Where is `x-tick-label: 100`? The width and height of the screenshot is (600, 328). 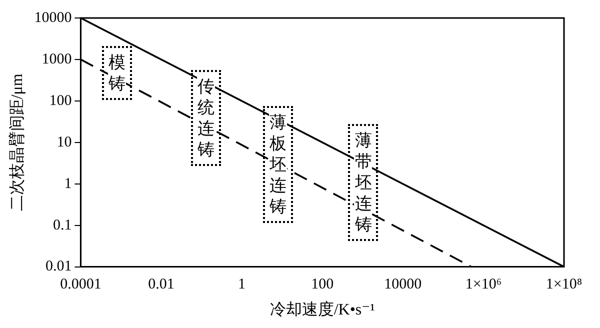
x-tick-label: 100 is located at coordinates (322, 284).